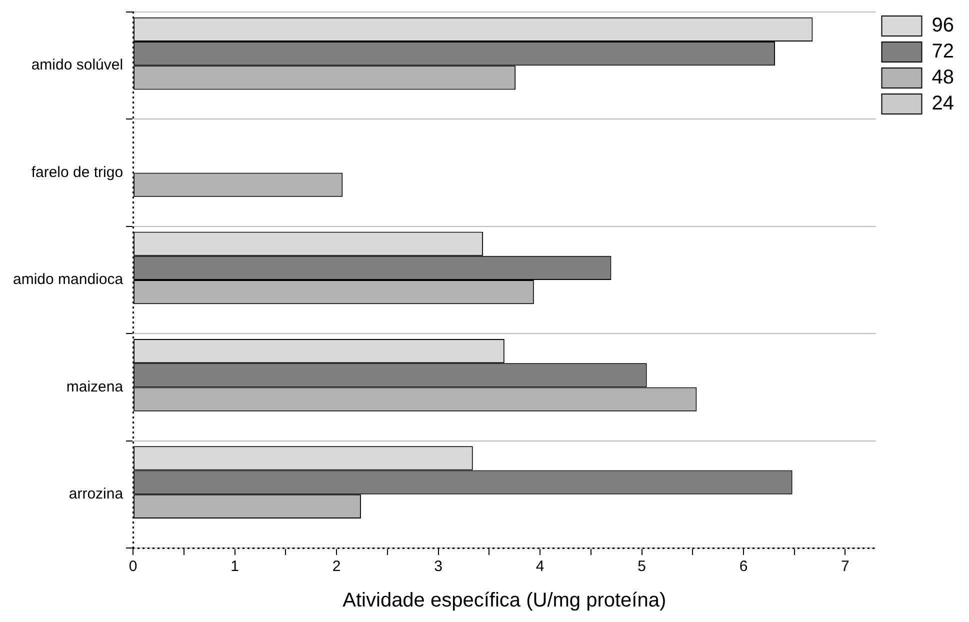 This screenshot has width=969, height=622. What do you see at coordinates (68, 279) in the screenshot?
I see `y-tick-label: amido mandioca` at bounding box center [68, 279].